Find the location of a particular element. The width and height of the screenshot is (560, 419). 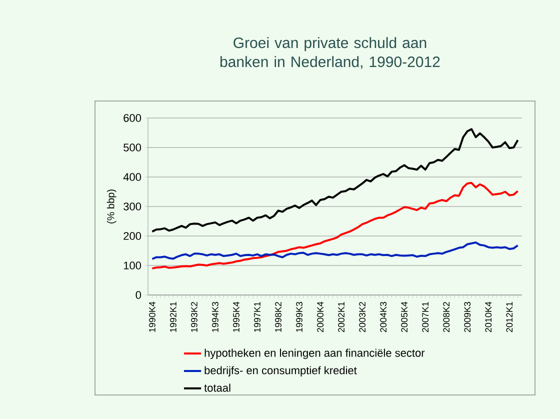

y-tick-label: 400 is located at coordinates (132, 177).